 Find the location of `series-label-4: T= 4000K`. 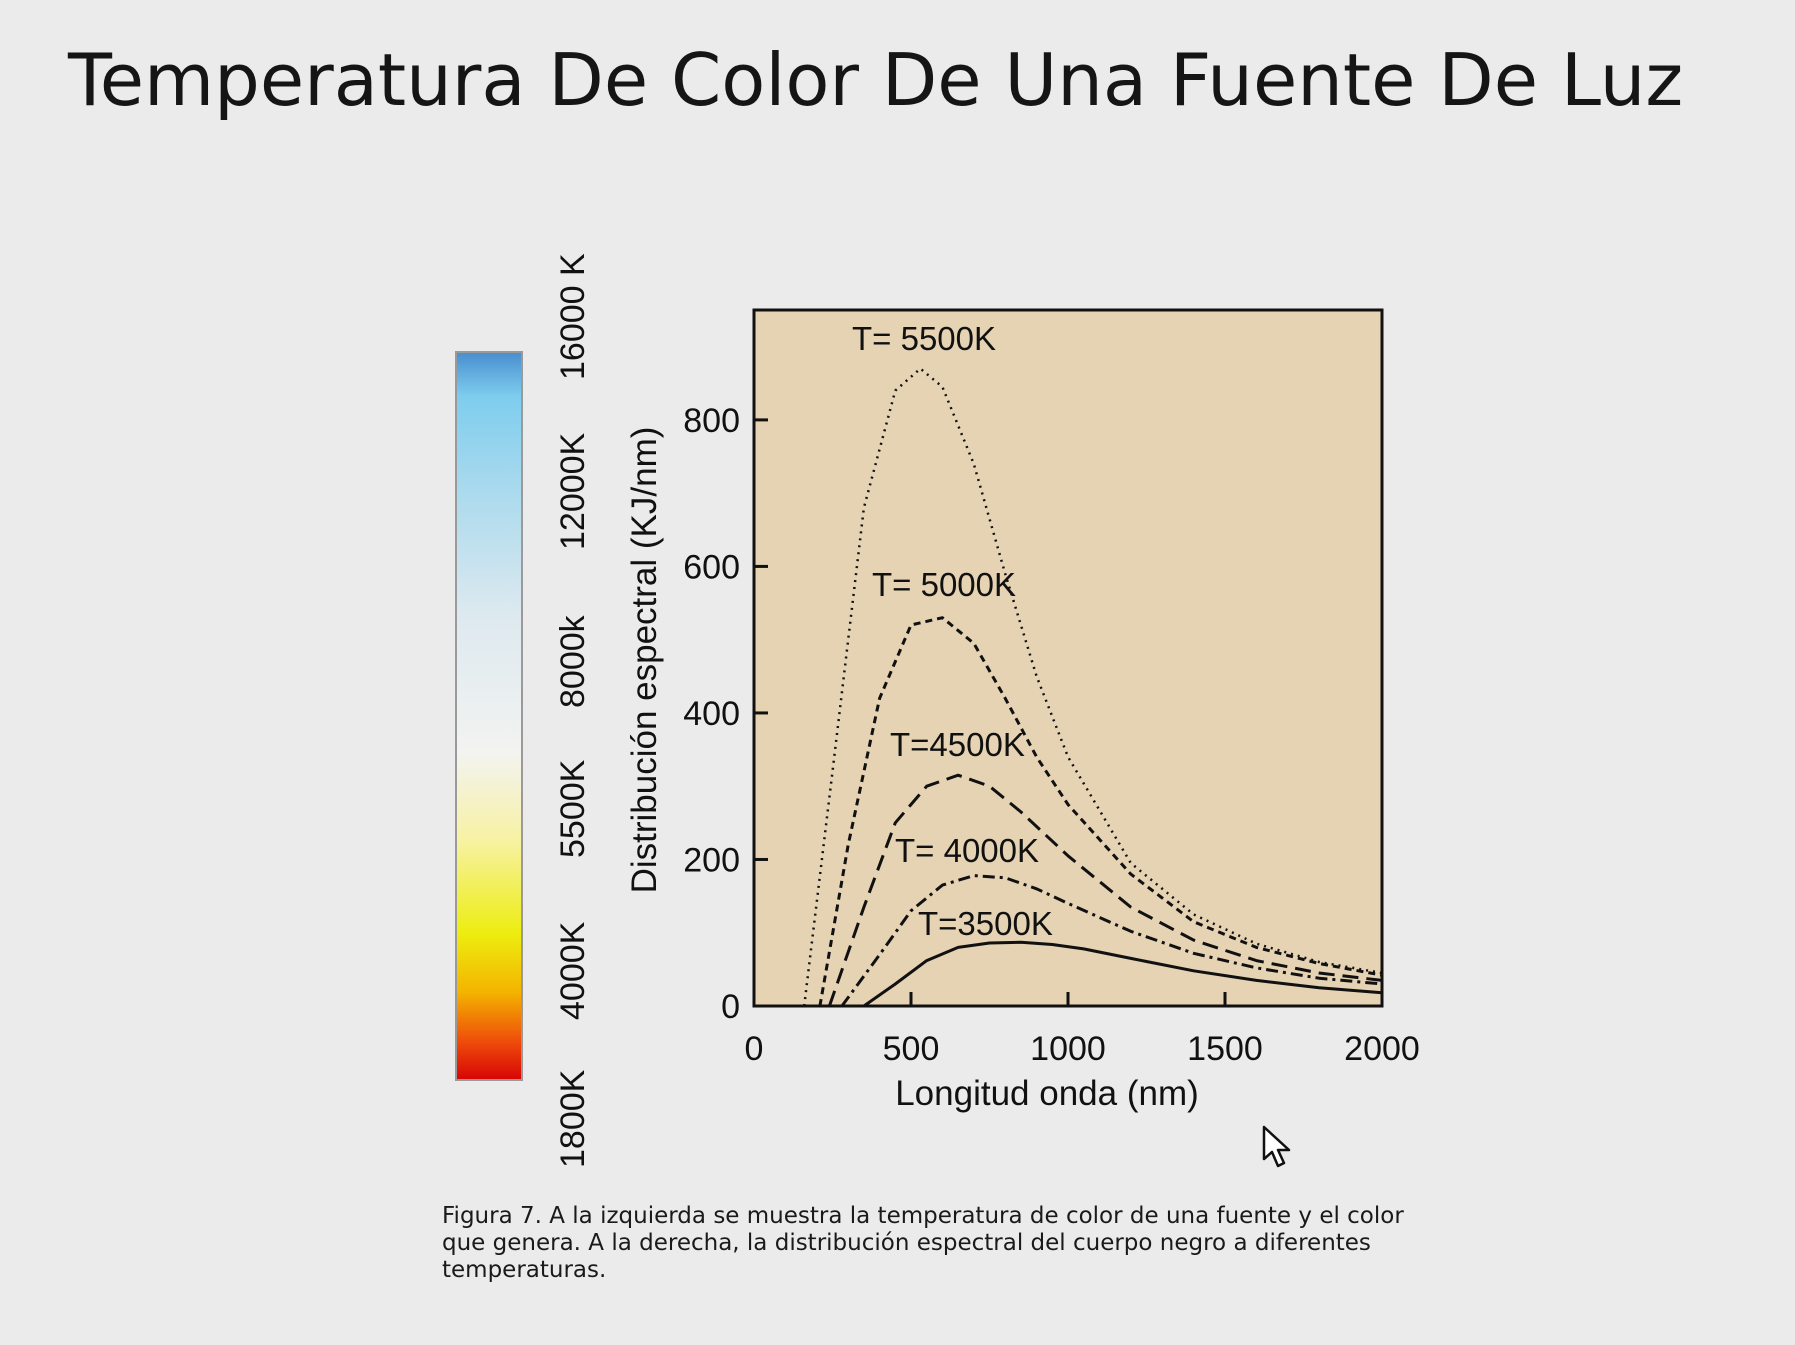

series-label-4: T= 4000K is located at coordinates (967, 850).